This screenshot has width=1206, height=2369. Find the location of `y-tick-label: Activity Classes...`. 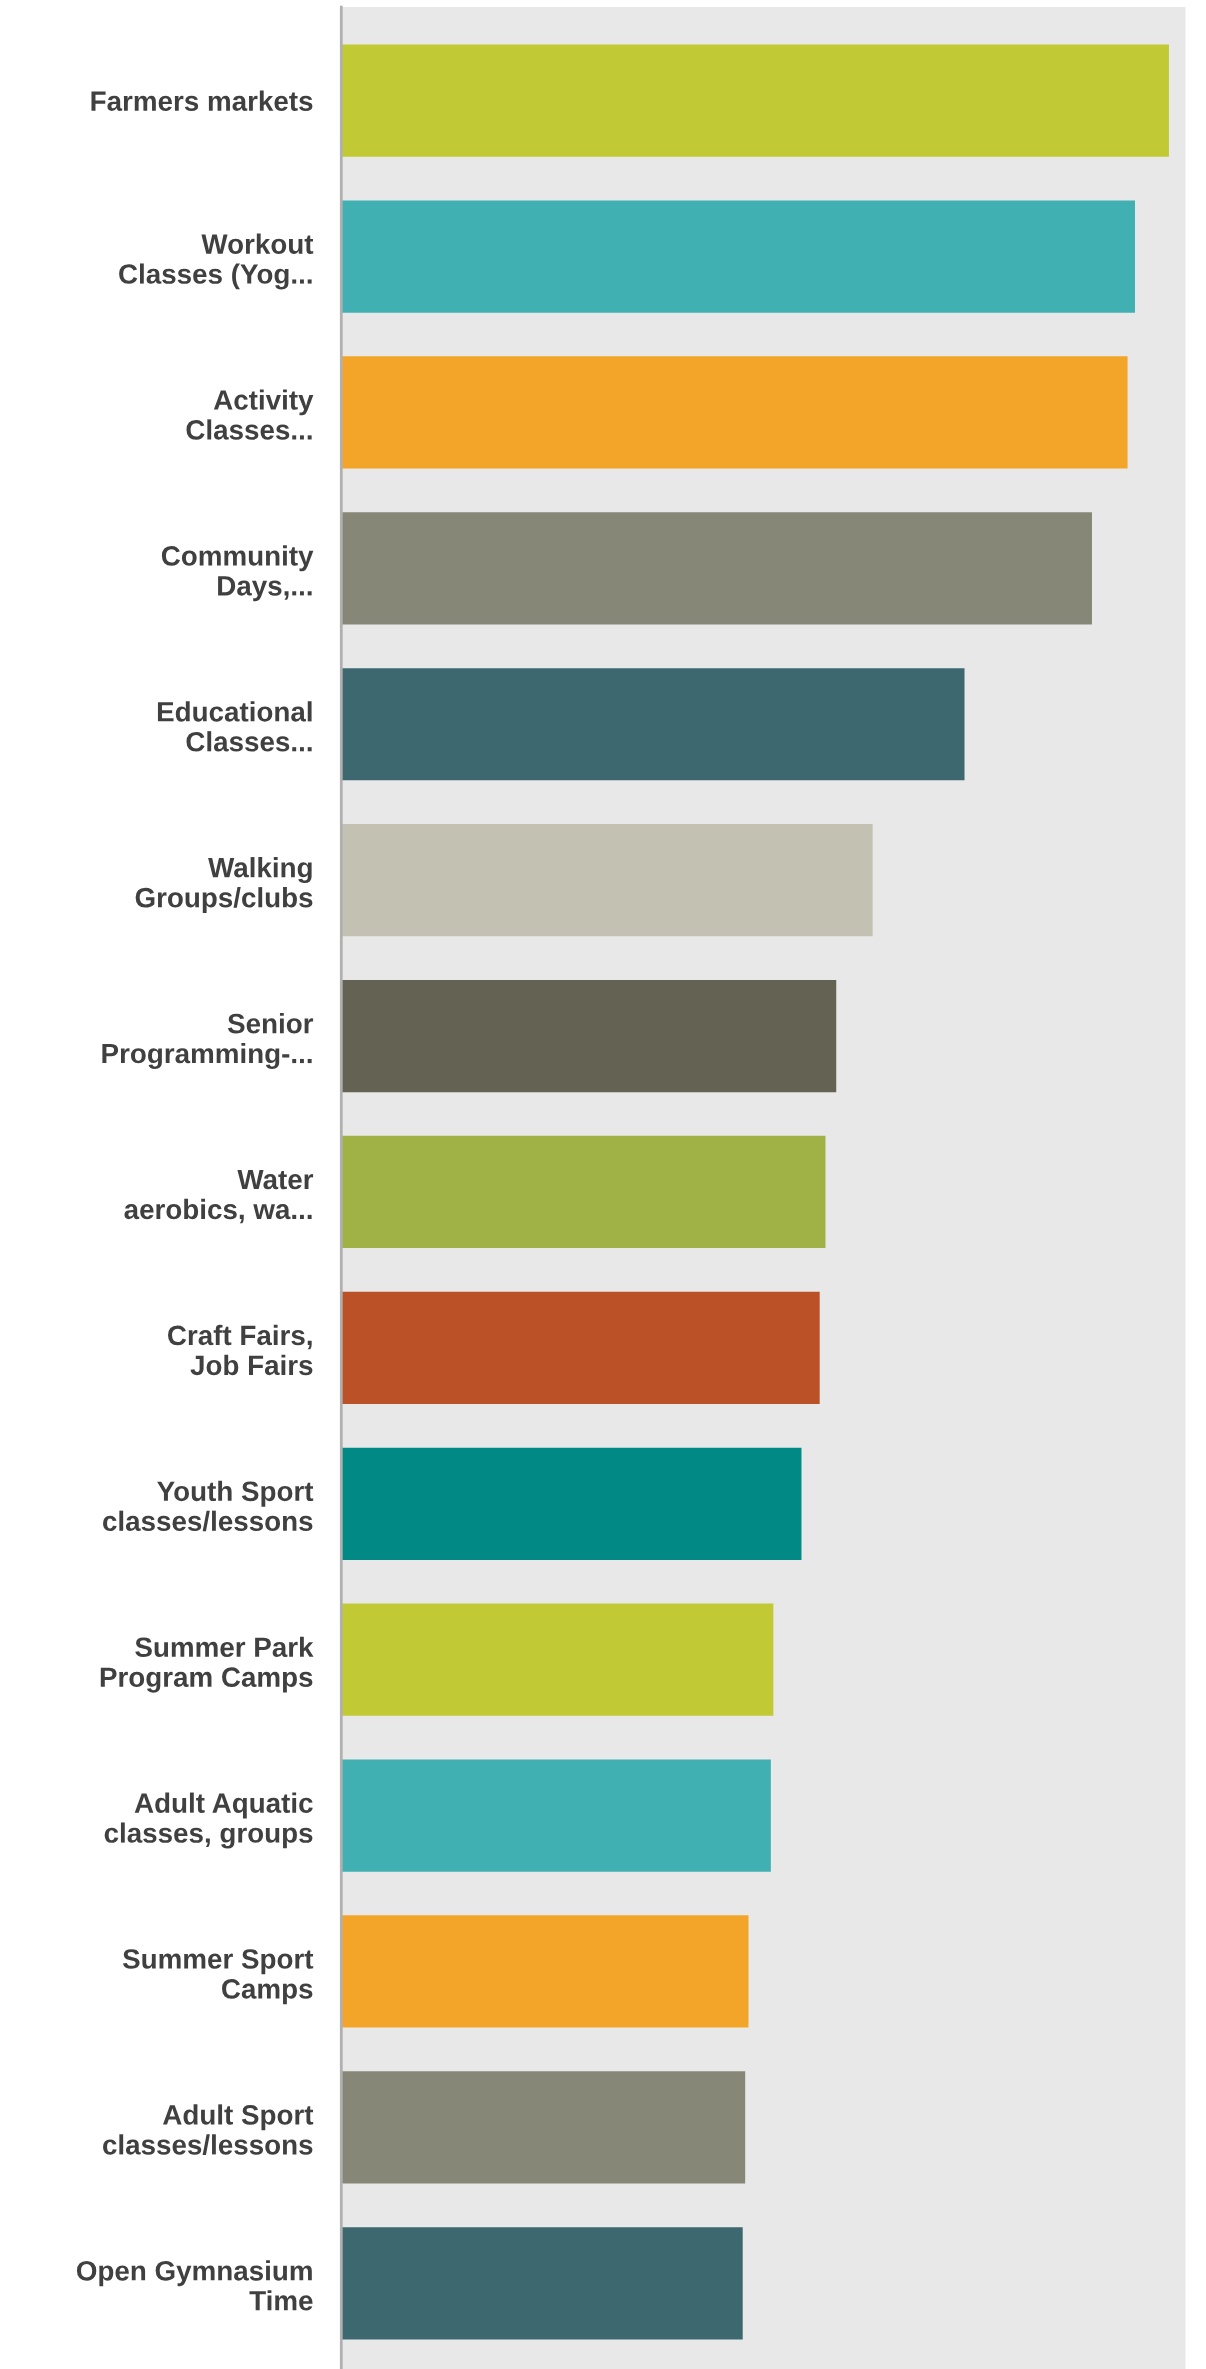

y-tick-label: Activity Classes... is located at coordinates (250, 414).